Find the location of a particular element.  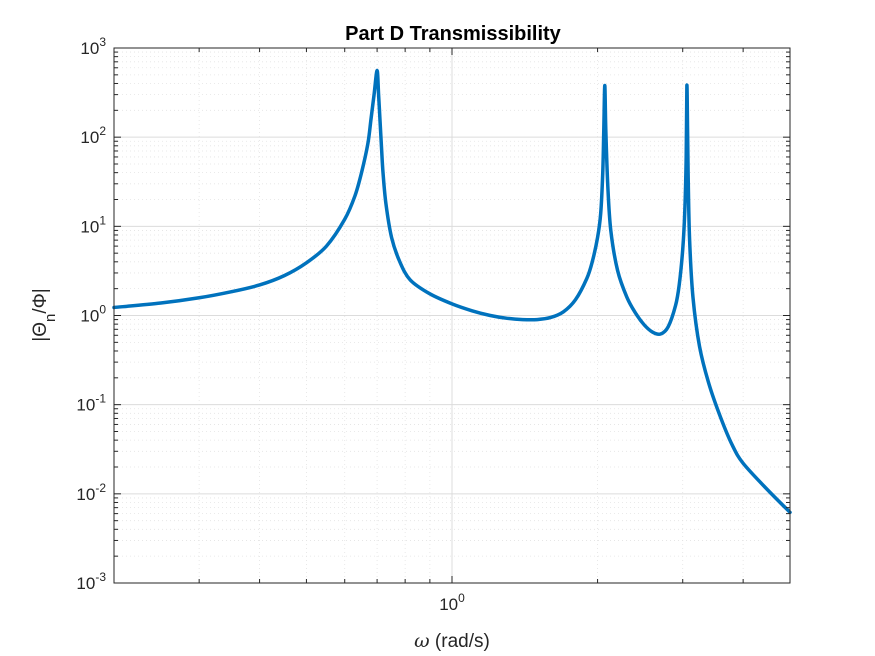

x-axis-label: ω (rad/s) is located at coordinates (452, 641).